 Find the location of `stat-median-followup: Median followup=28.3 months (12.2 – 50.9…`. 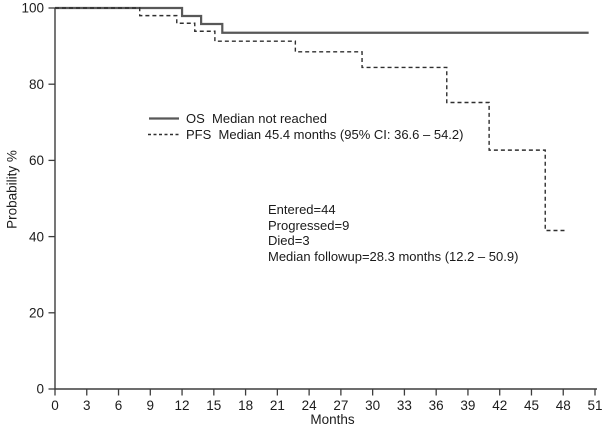

stat-median-followup: Median followup=28.3 months (12.2 – 50.9… is located at coordinates (393, 256).